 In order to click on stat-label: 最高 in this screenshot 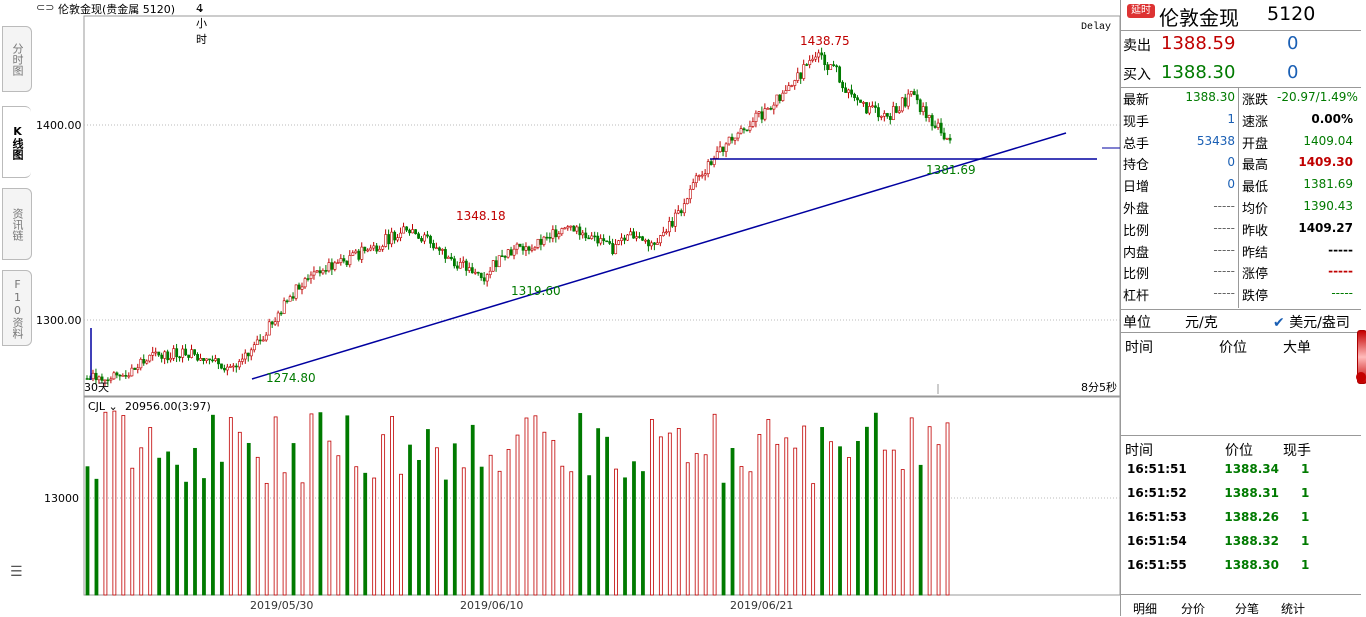, I will do `click(1255, 166)`.